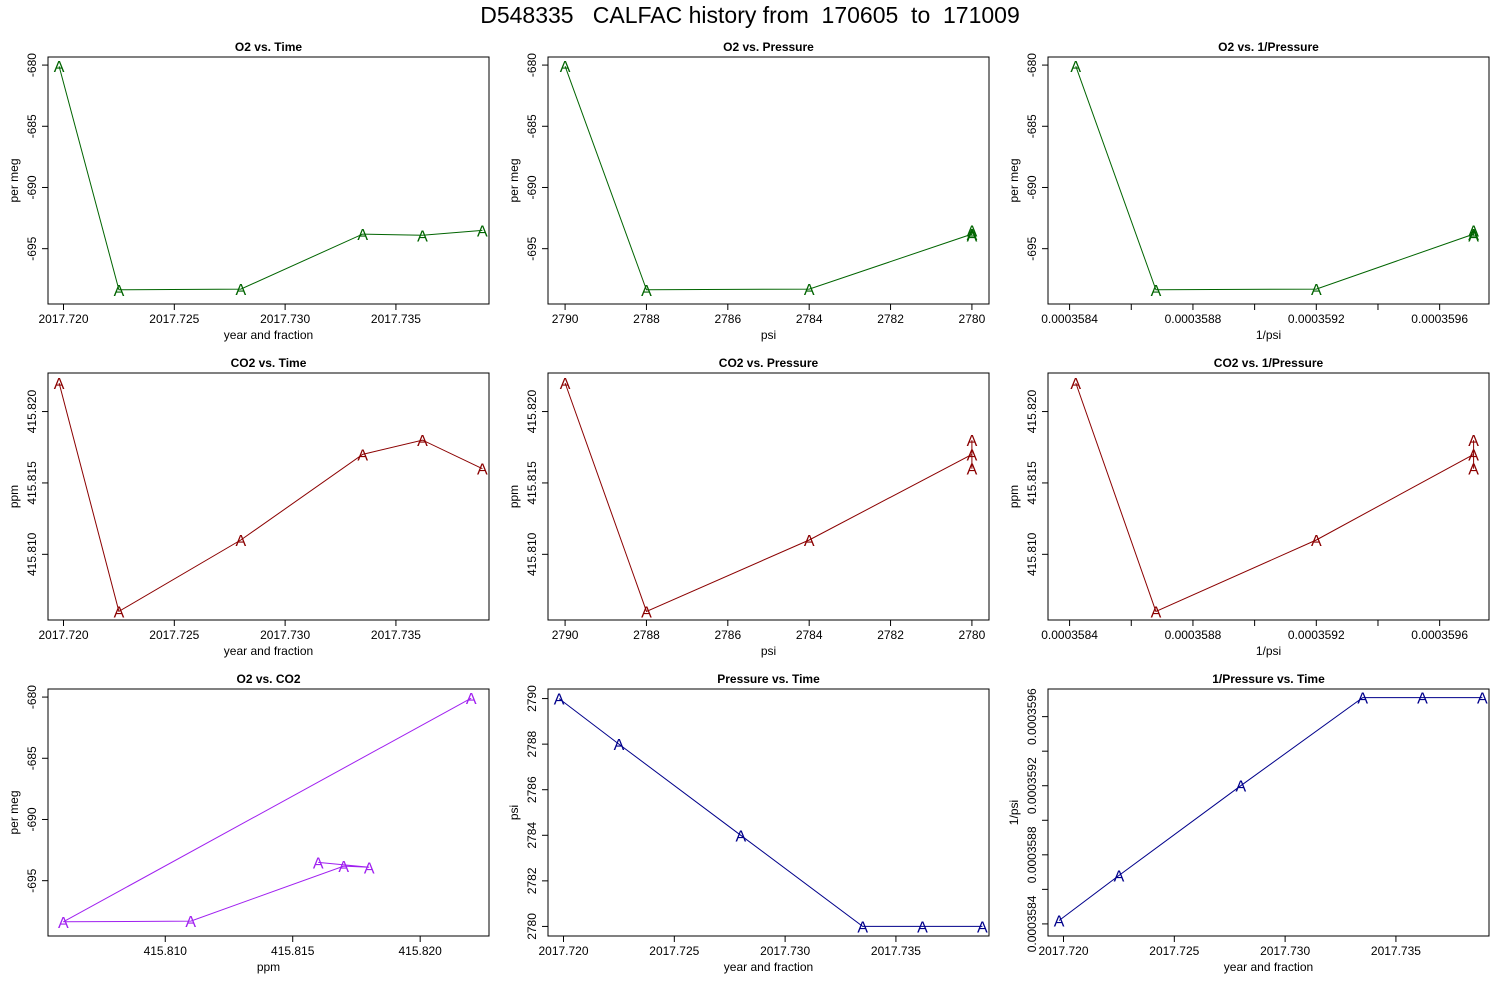 This screenshot has width=1500, height=1000. Describe the element at coordinates (890, 635) in the screenshot. I see `x-tick-label: 2782` at that location.